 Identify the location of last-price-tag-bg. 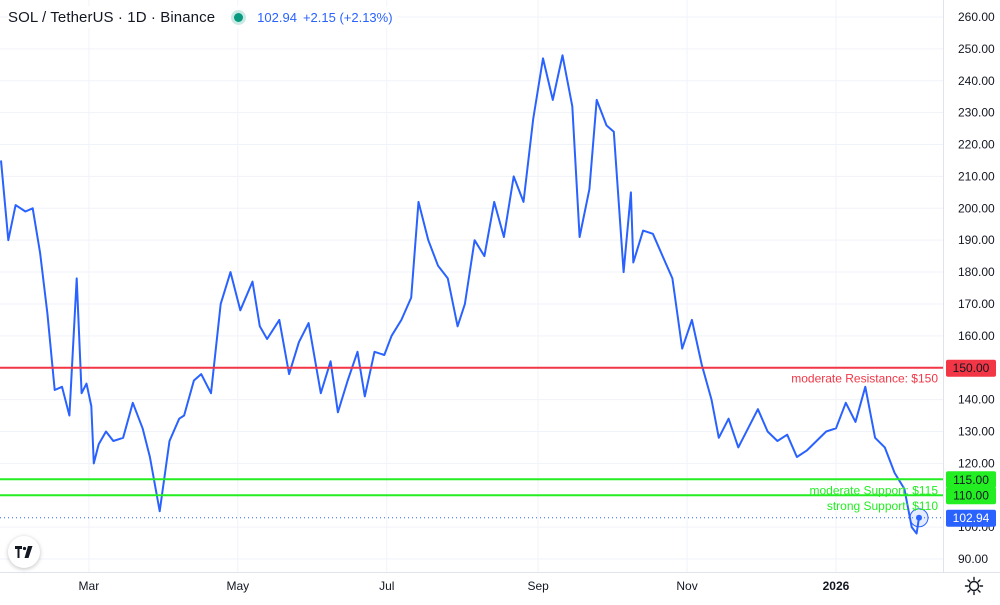
(971, 518).